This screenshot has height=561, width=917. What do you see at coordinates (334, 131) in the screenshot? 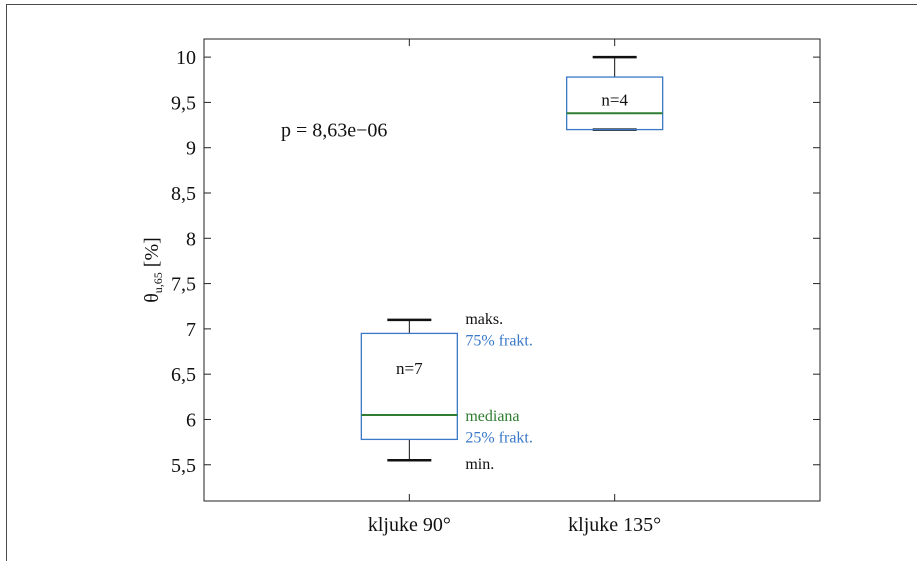
I see `p-value-annotation: p = 8,63e−06` at bounding box center [334, 131].